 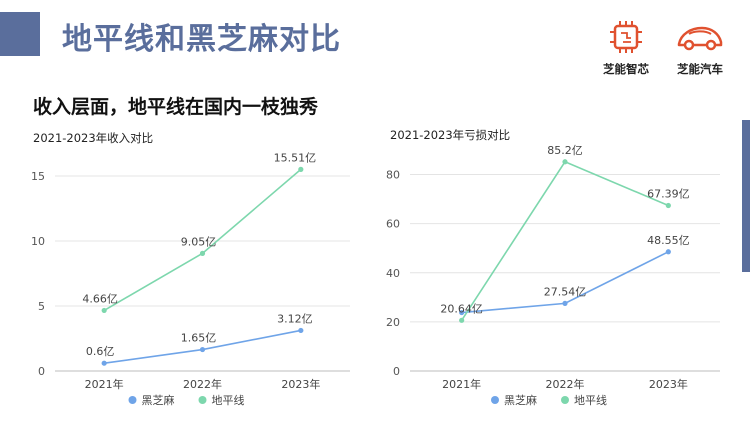 What do you see at coordinates (626, 69) in the screenshot?
I see `logo-label: 芝能智芯` at bounding box center [626, 69].